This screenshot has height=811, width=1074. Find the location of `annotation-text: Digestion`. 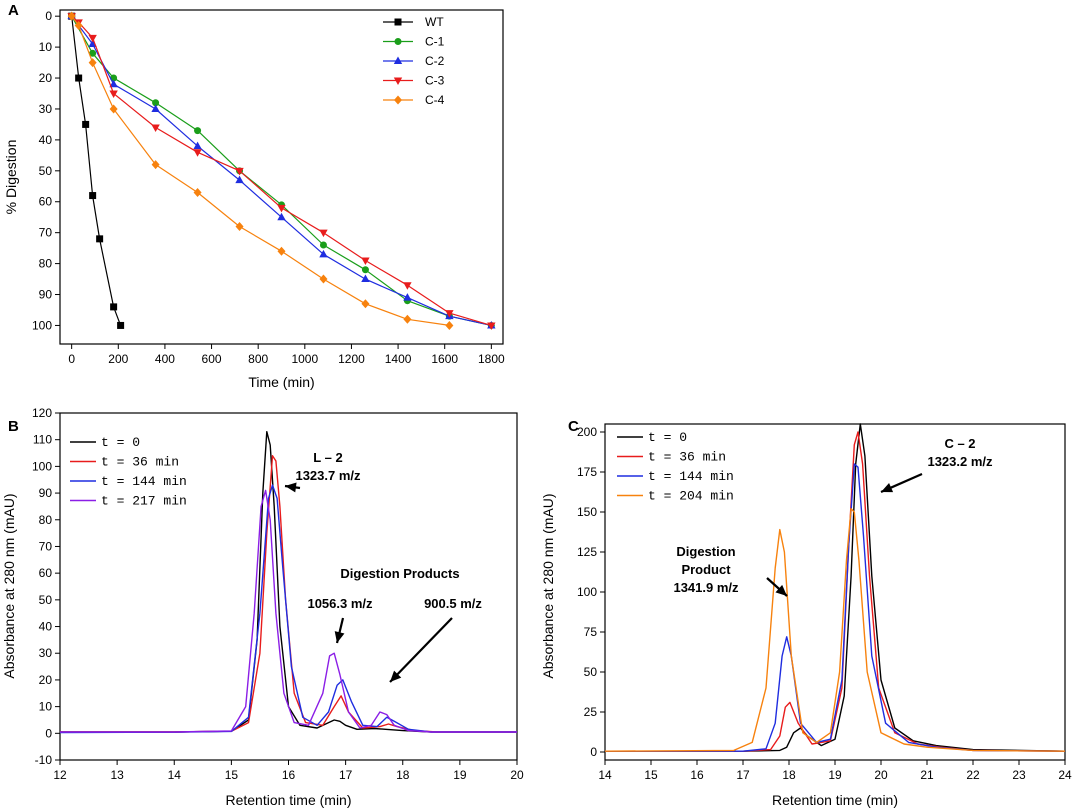

annotation-text: Digestion is located at coordinates (705, 551).